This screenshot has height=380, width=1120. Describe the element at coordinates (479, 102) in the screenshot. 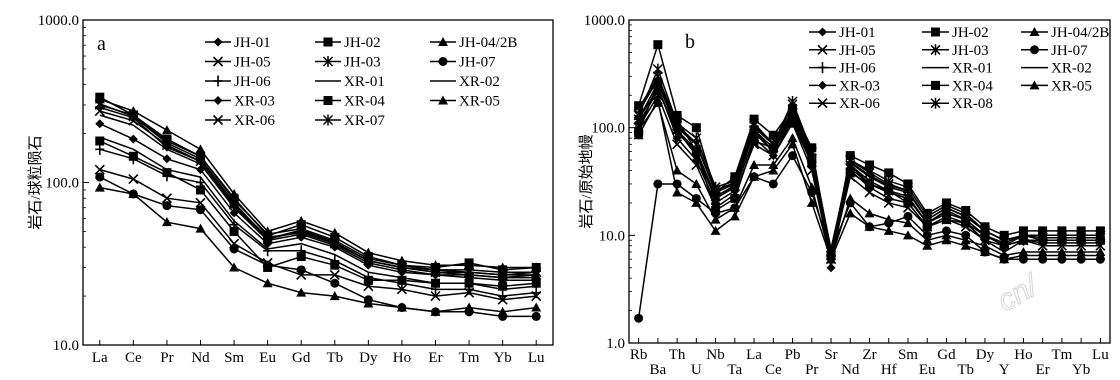

I see `legend-label: XR-05` at that location.